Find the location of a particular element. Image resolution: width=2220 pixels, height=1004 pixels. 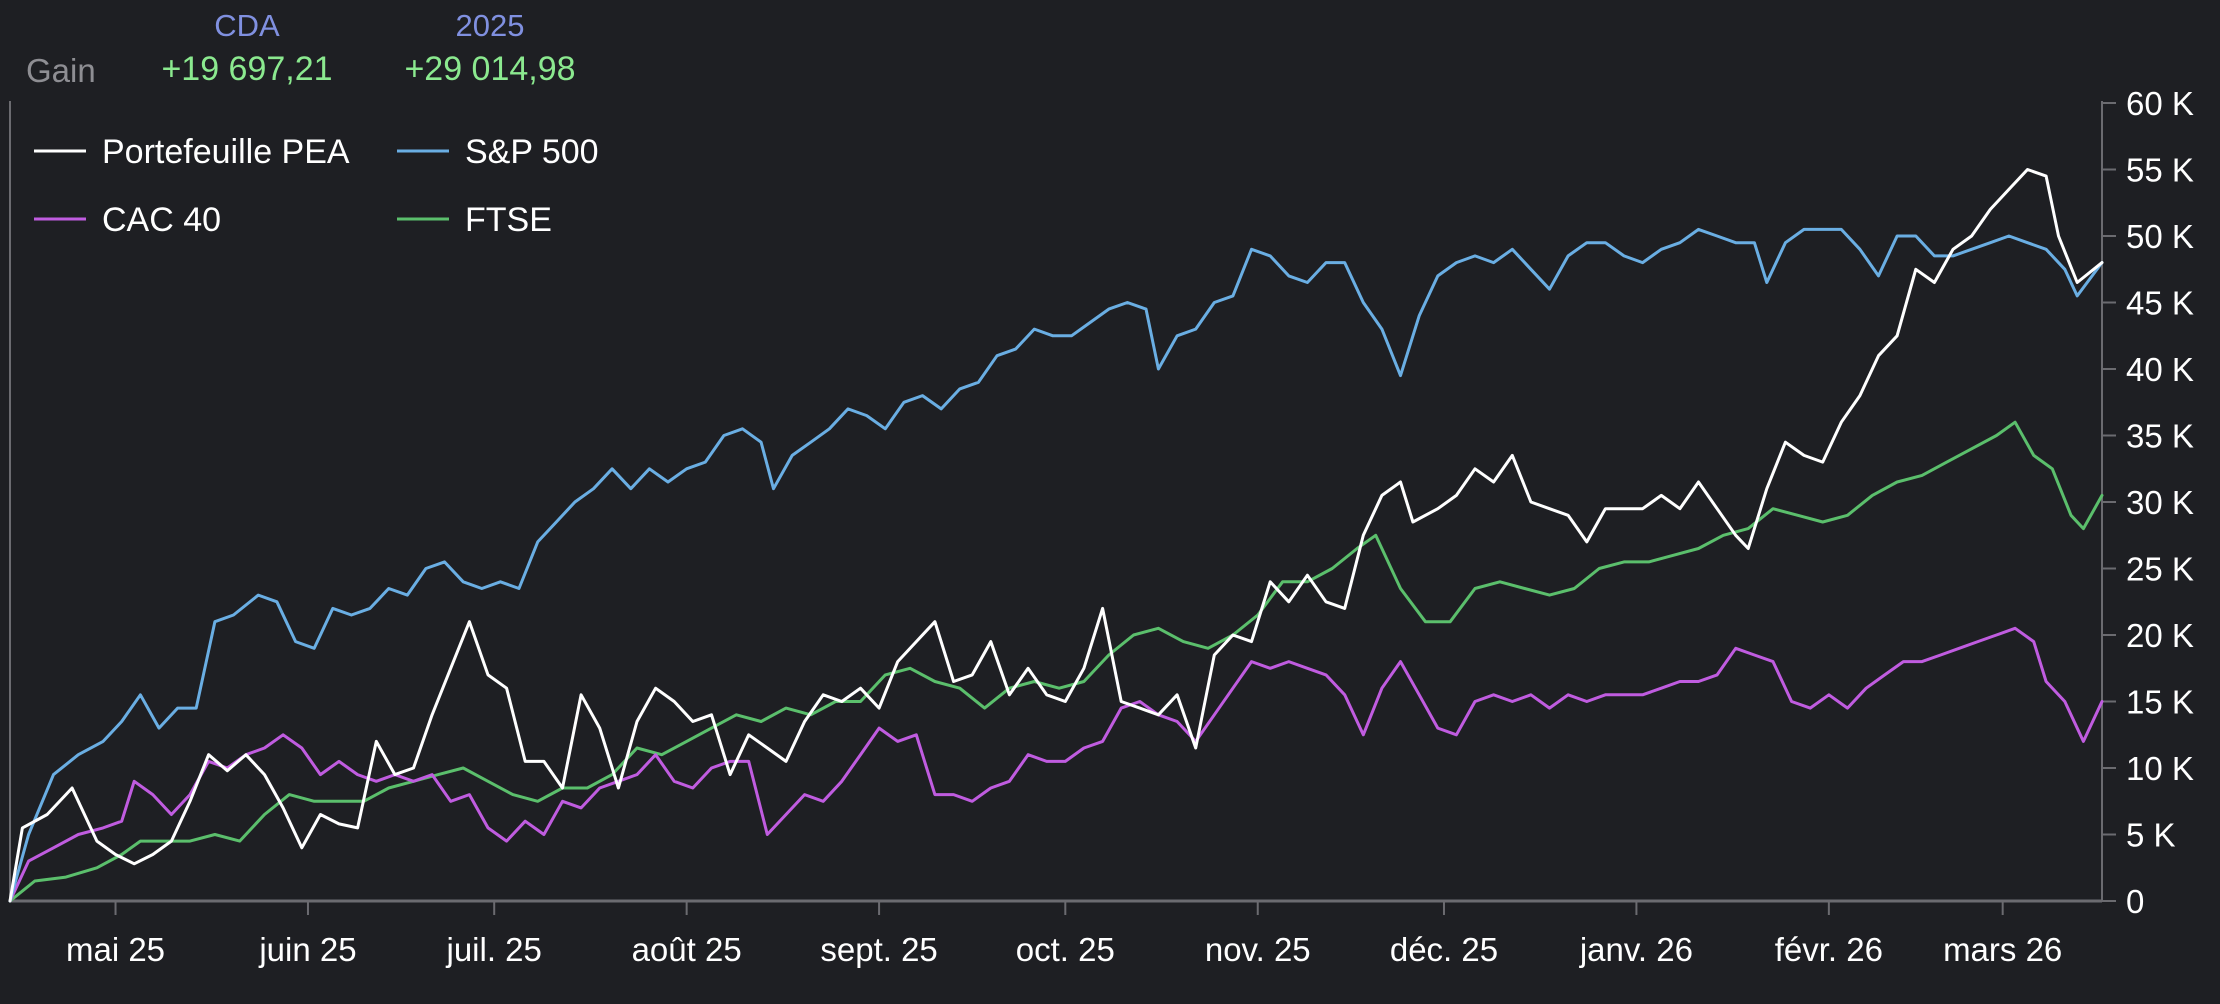

y-tick-label: 20 K is located at coordinates (2160, 635).